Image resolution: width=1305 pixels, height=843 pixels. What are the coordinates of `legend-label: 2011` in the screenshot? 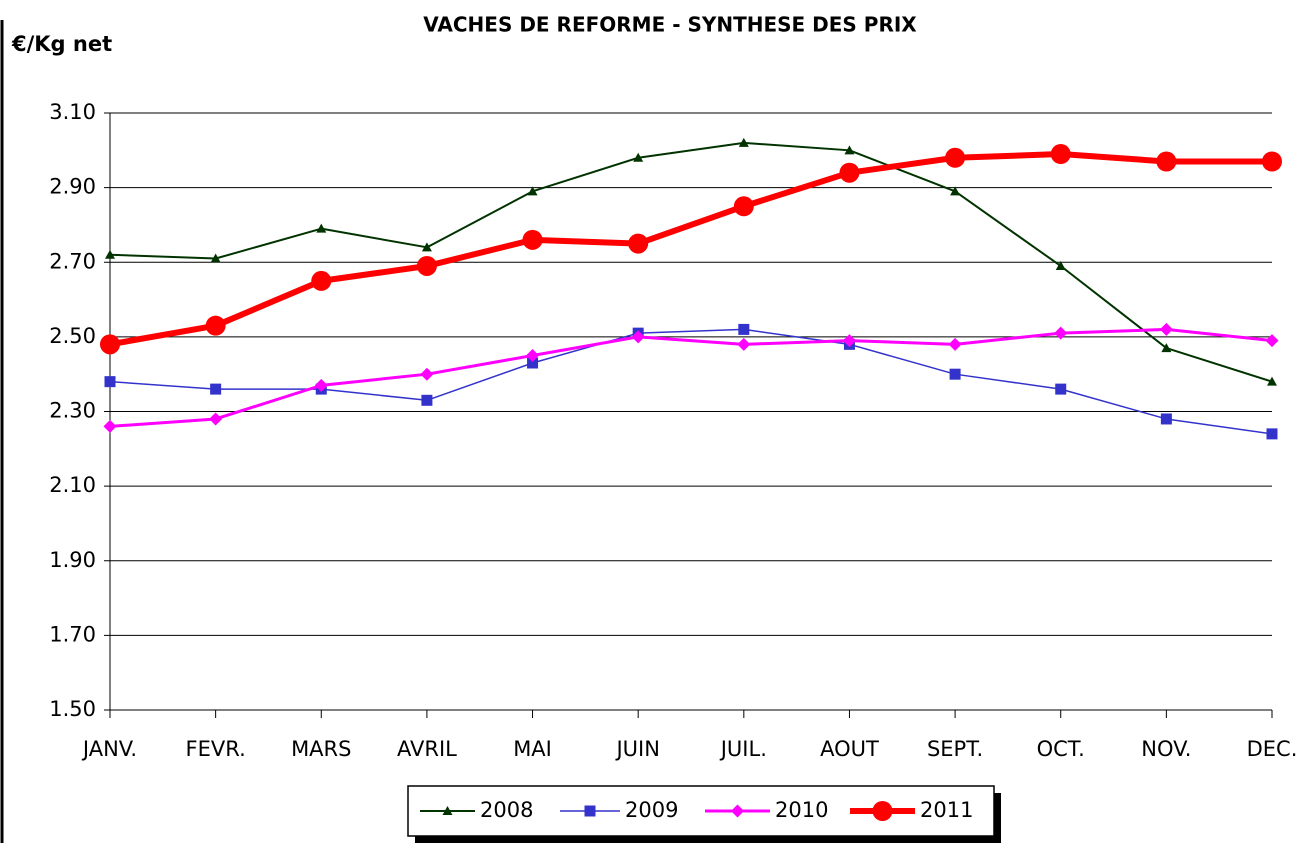 It's located at (946, 810).